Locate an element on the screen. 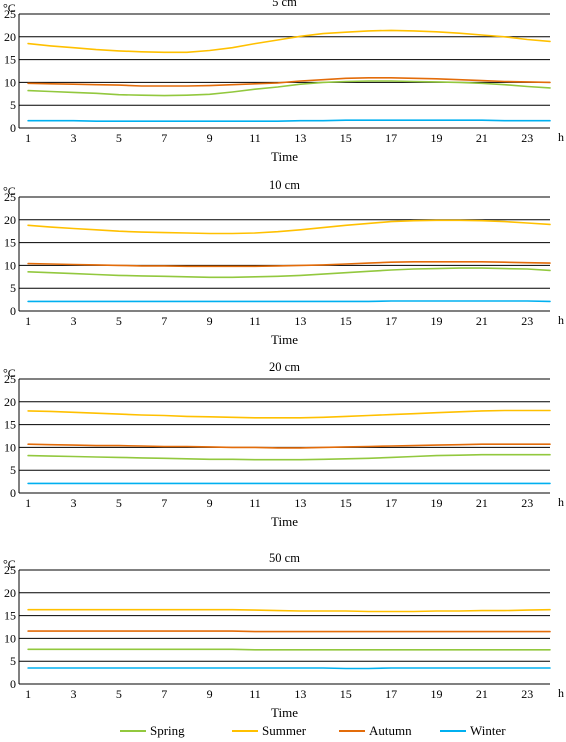 The height and width of the screenshot is (742, 566). chart-title: 20 cm is located at coordinates (284, 367).